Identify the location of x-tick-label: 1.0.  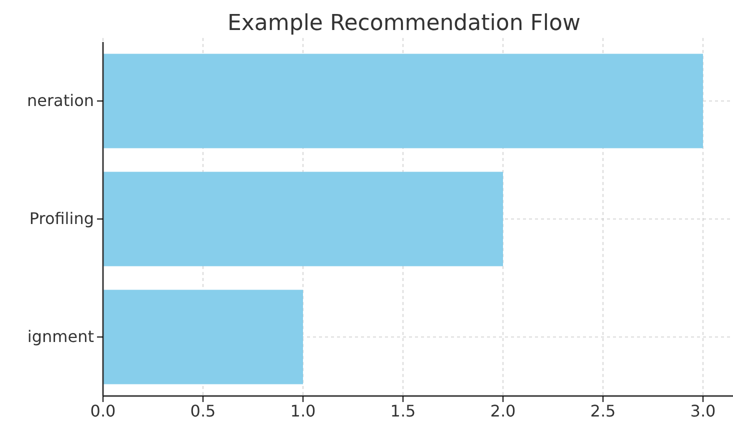
(303, 410).